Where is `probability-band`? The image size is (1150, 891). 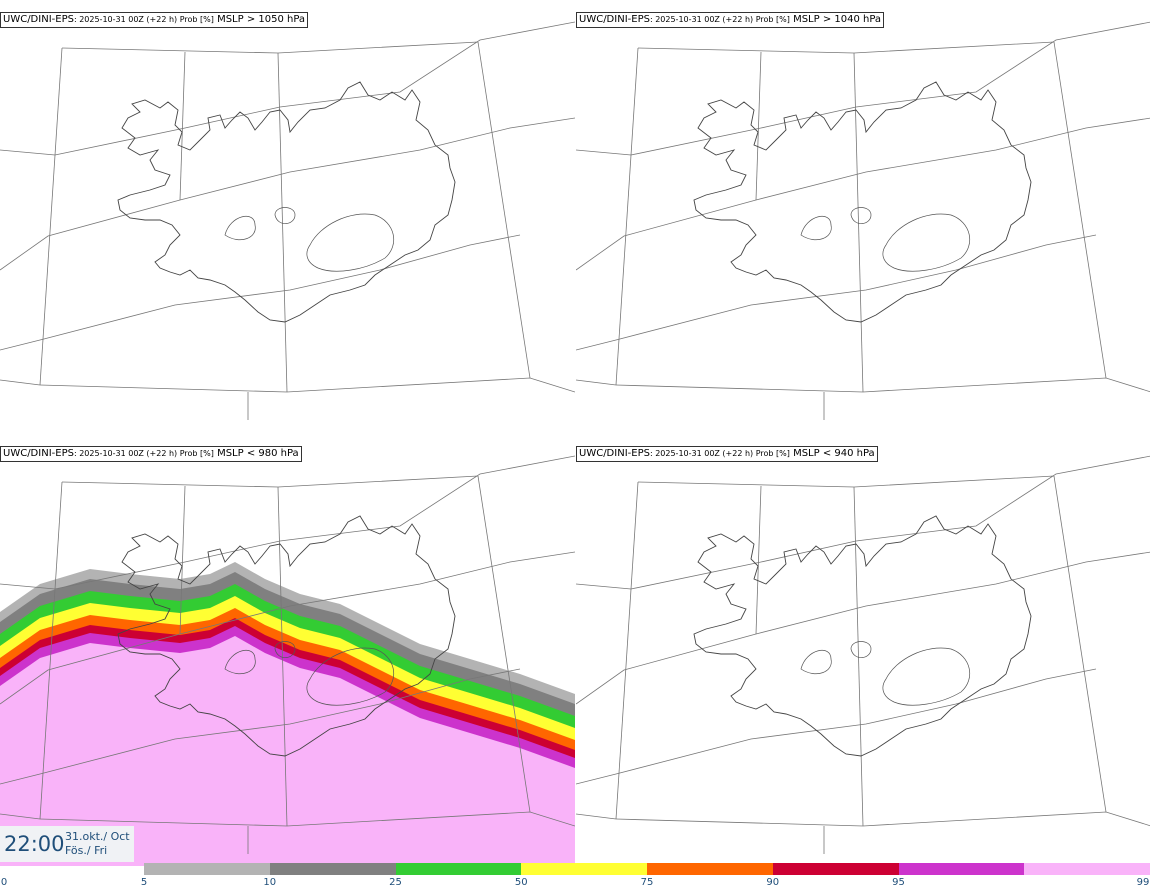
probability-band is located at coordinates (287, 751).